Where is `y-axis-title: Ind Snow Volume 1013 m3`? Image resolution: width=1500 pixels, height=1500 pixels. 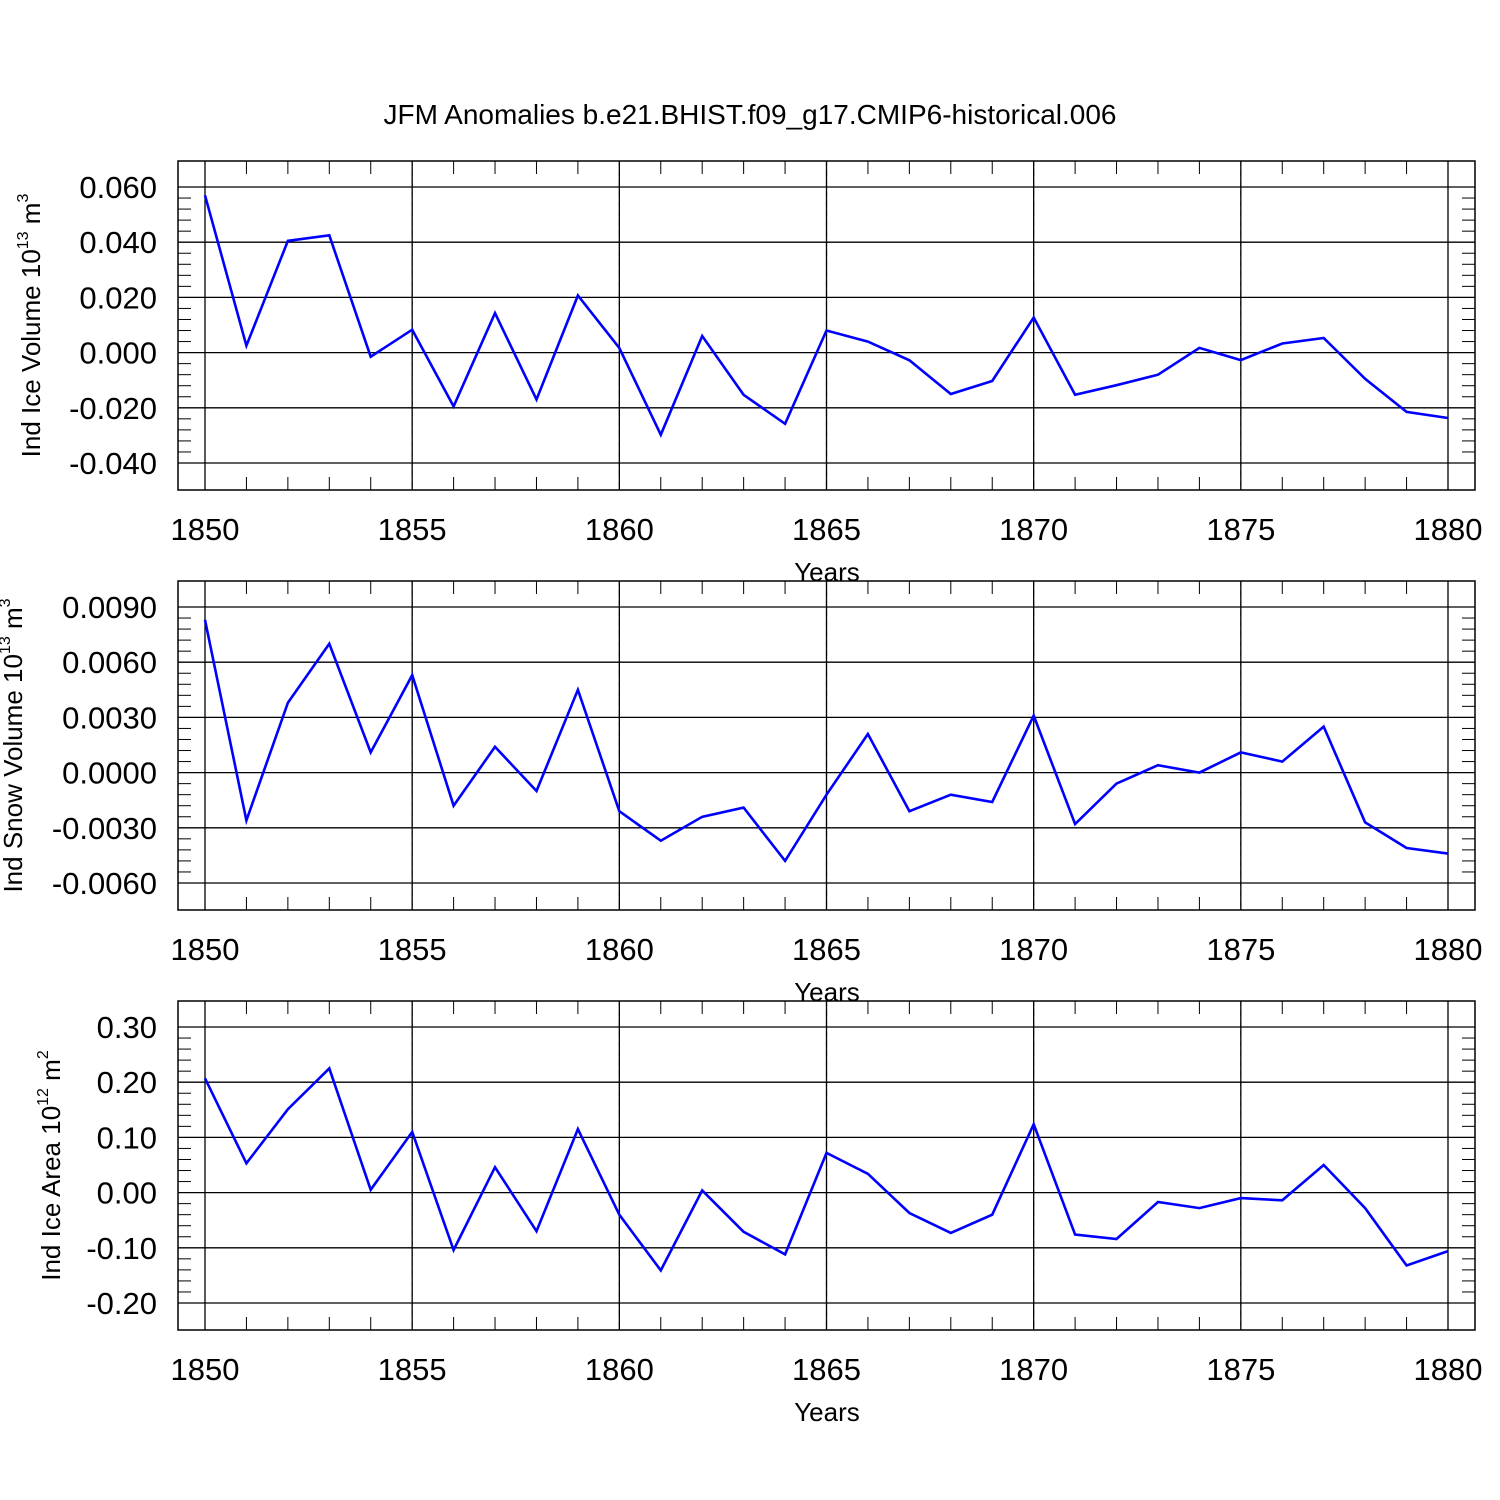 y-axis-title: Ind Snow Volume 1013 m3 is located at coordinates (14, 745).